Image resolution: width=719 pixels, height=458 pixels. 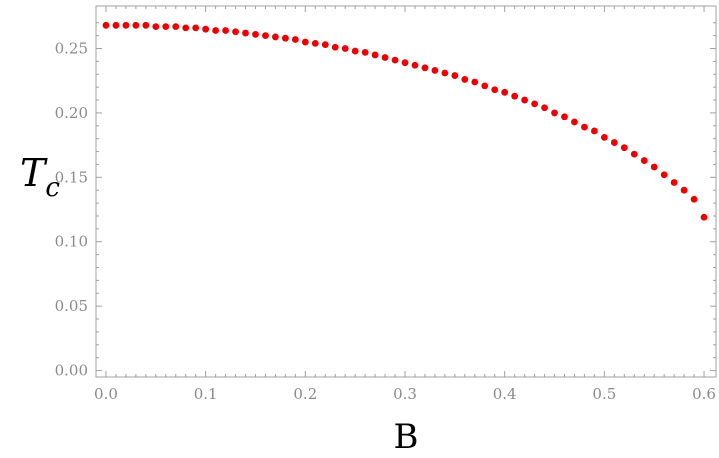 I want to click on y-axis-label-subscript: c, so click(x=52, y=188).